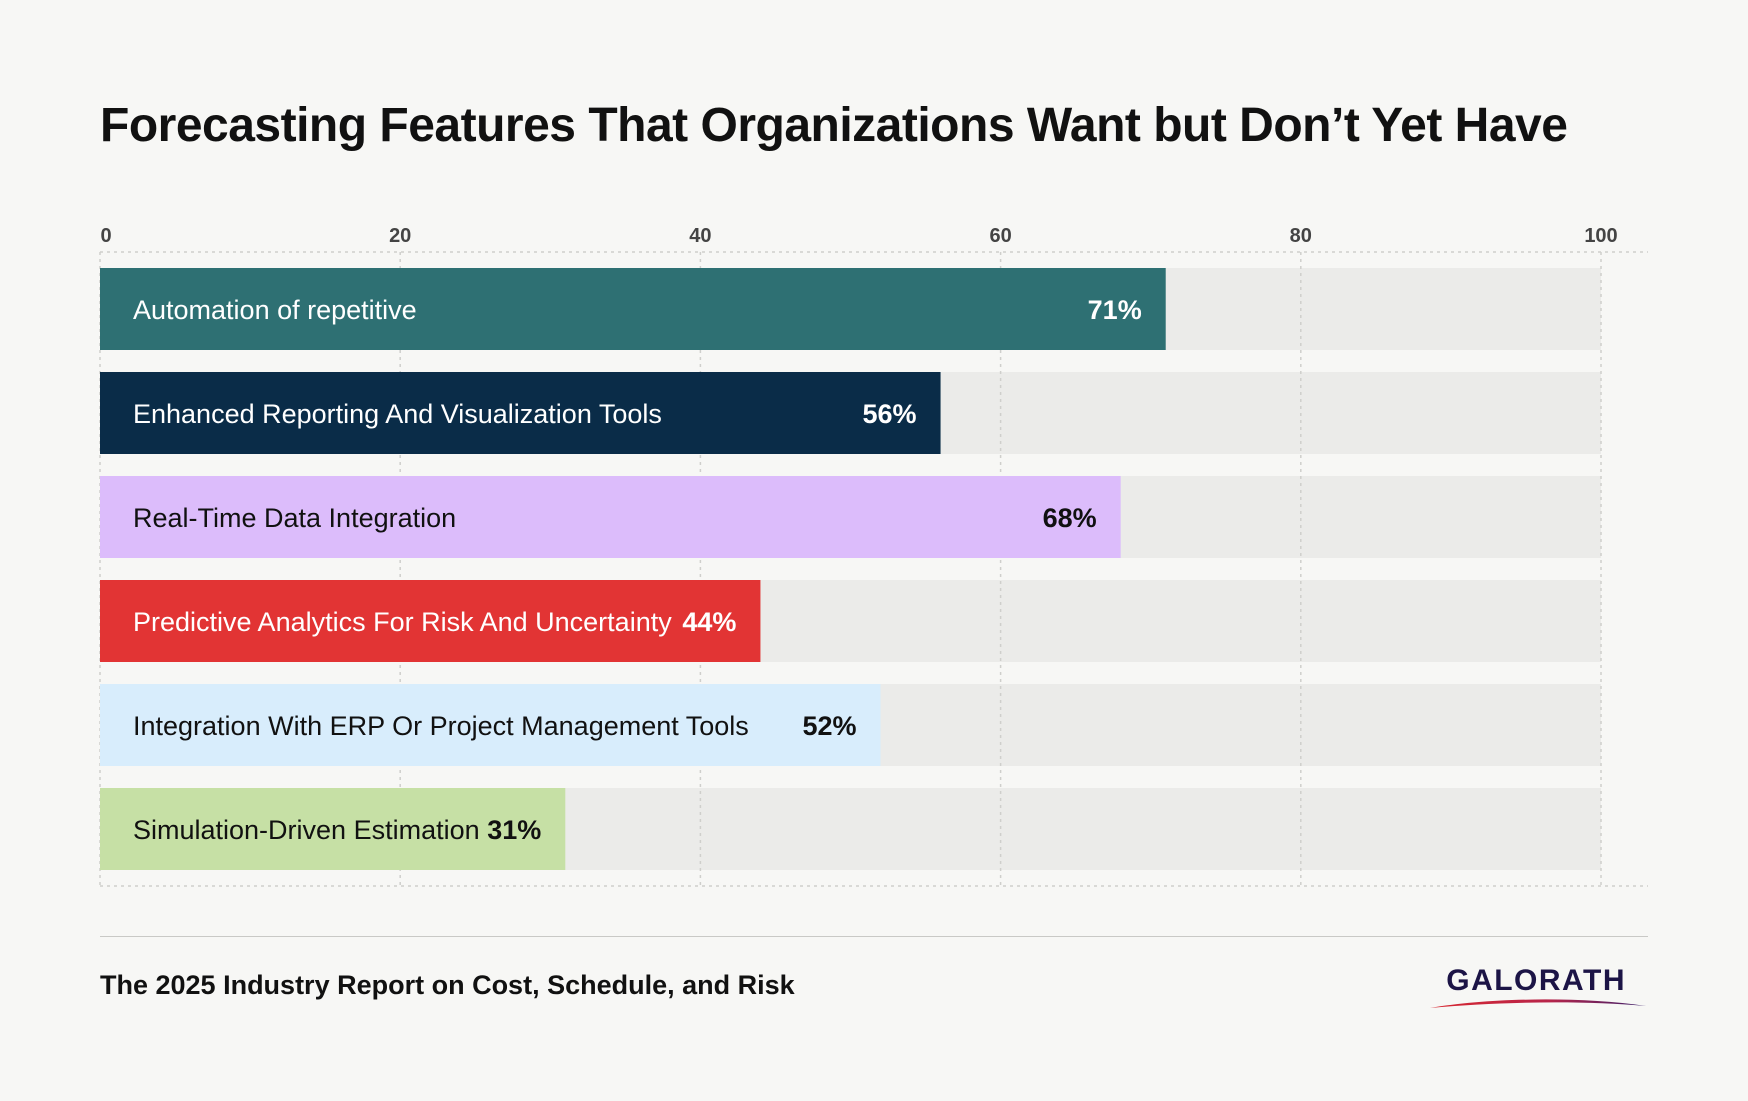  What do you see at coordinates (105, 236) in the screenshot?
I see `x-tick-label: 0` at bounding box center [105, 236].